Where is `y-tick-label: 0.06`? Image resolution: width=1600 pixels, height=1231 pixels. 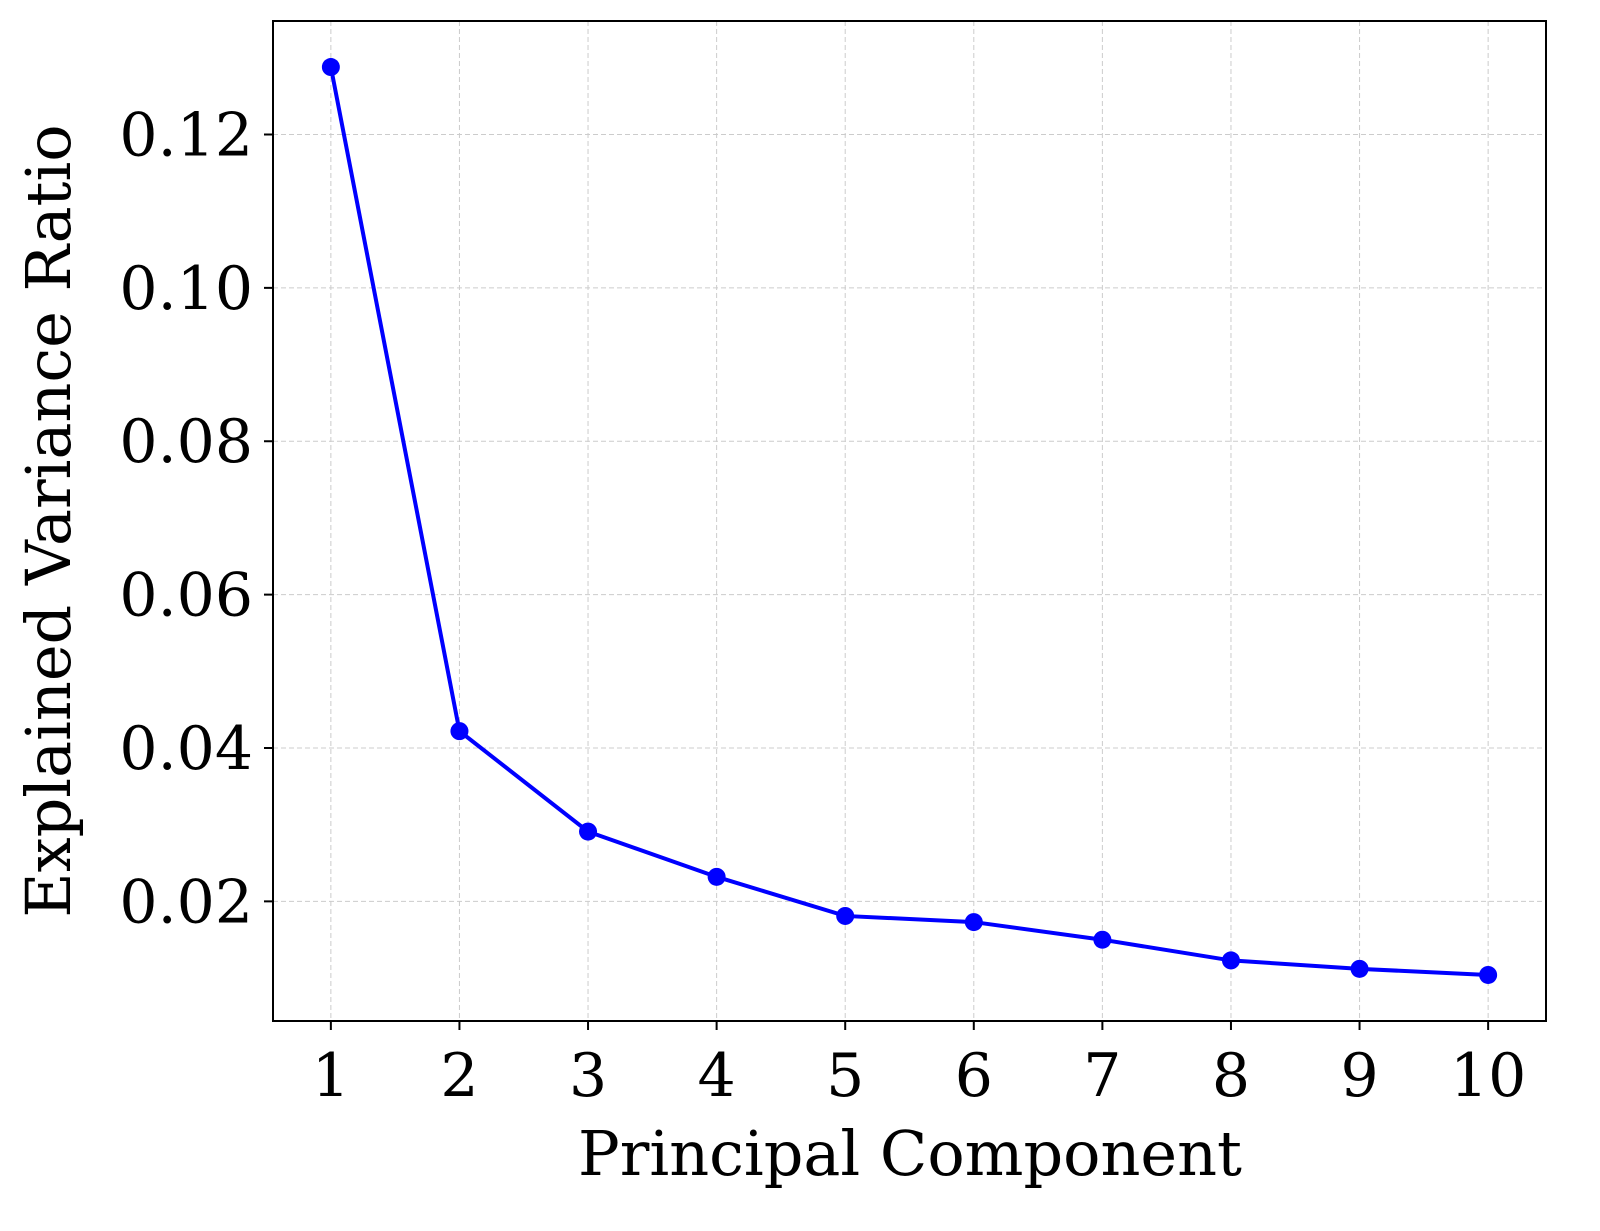 y-tick-label: 0.06 is located at coordinates (186, 596).